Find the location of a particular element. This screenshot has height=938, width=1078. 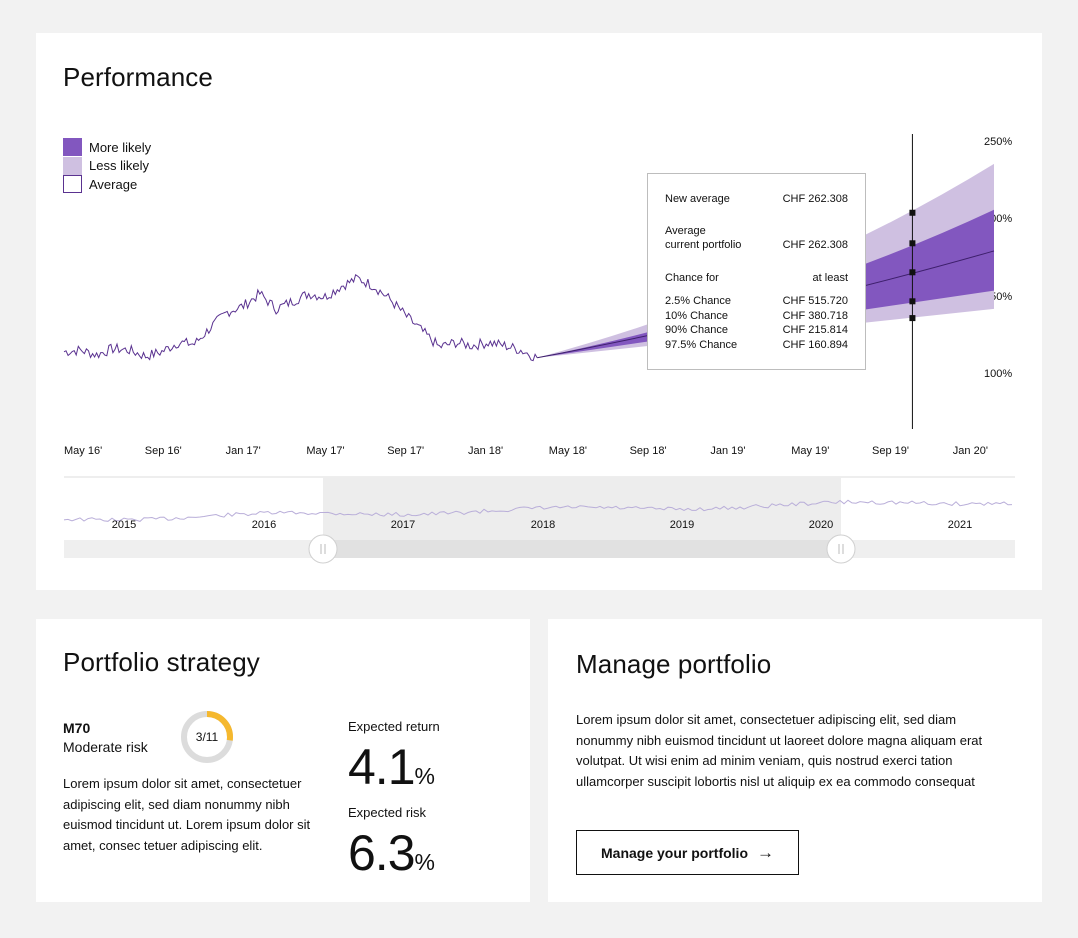

timeline-year-label: 2019 is located at coordinates (682, 525).